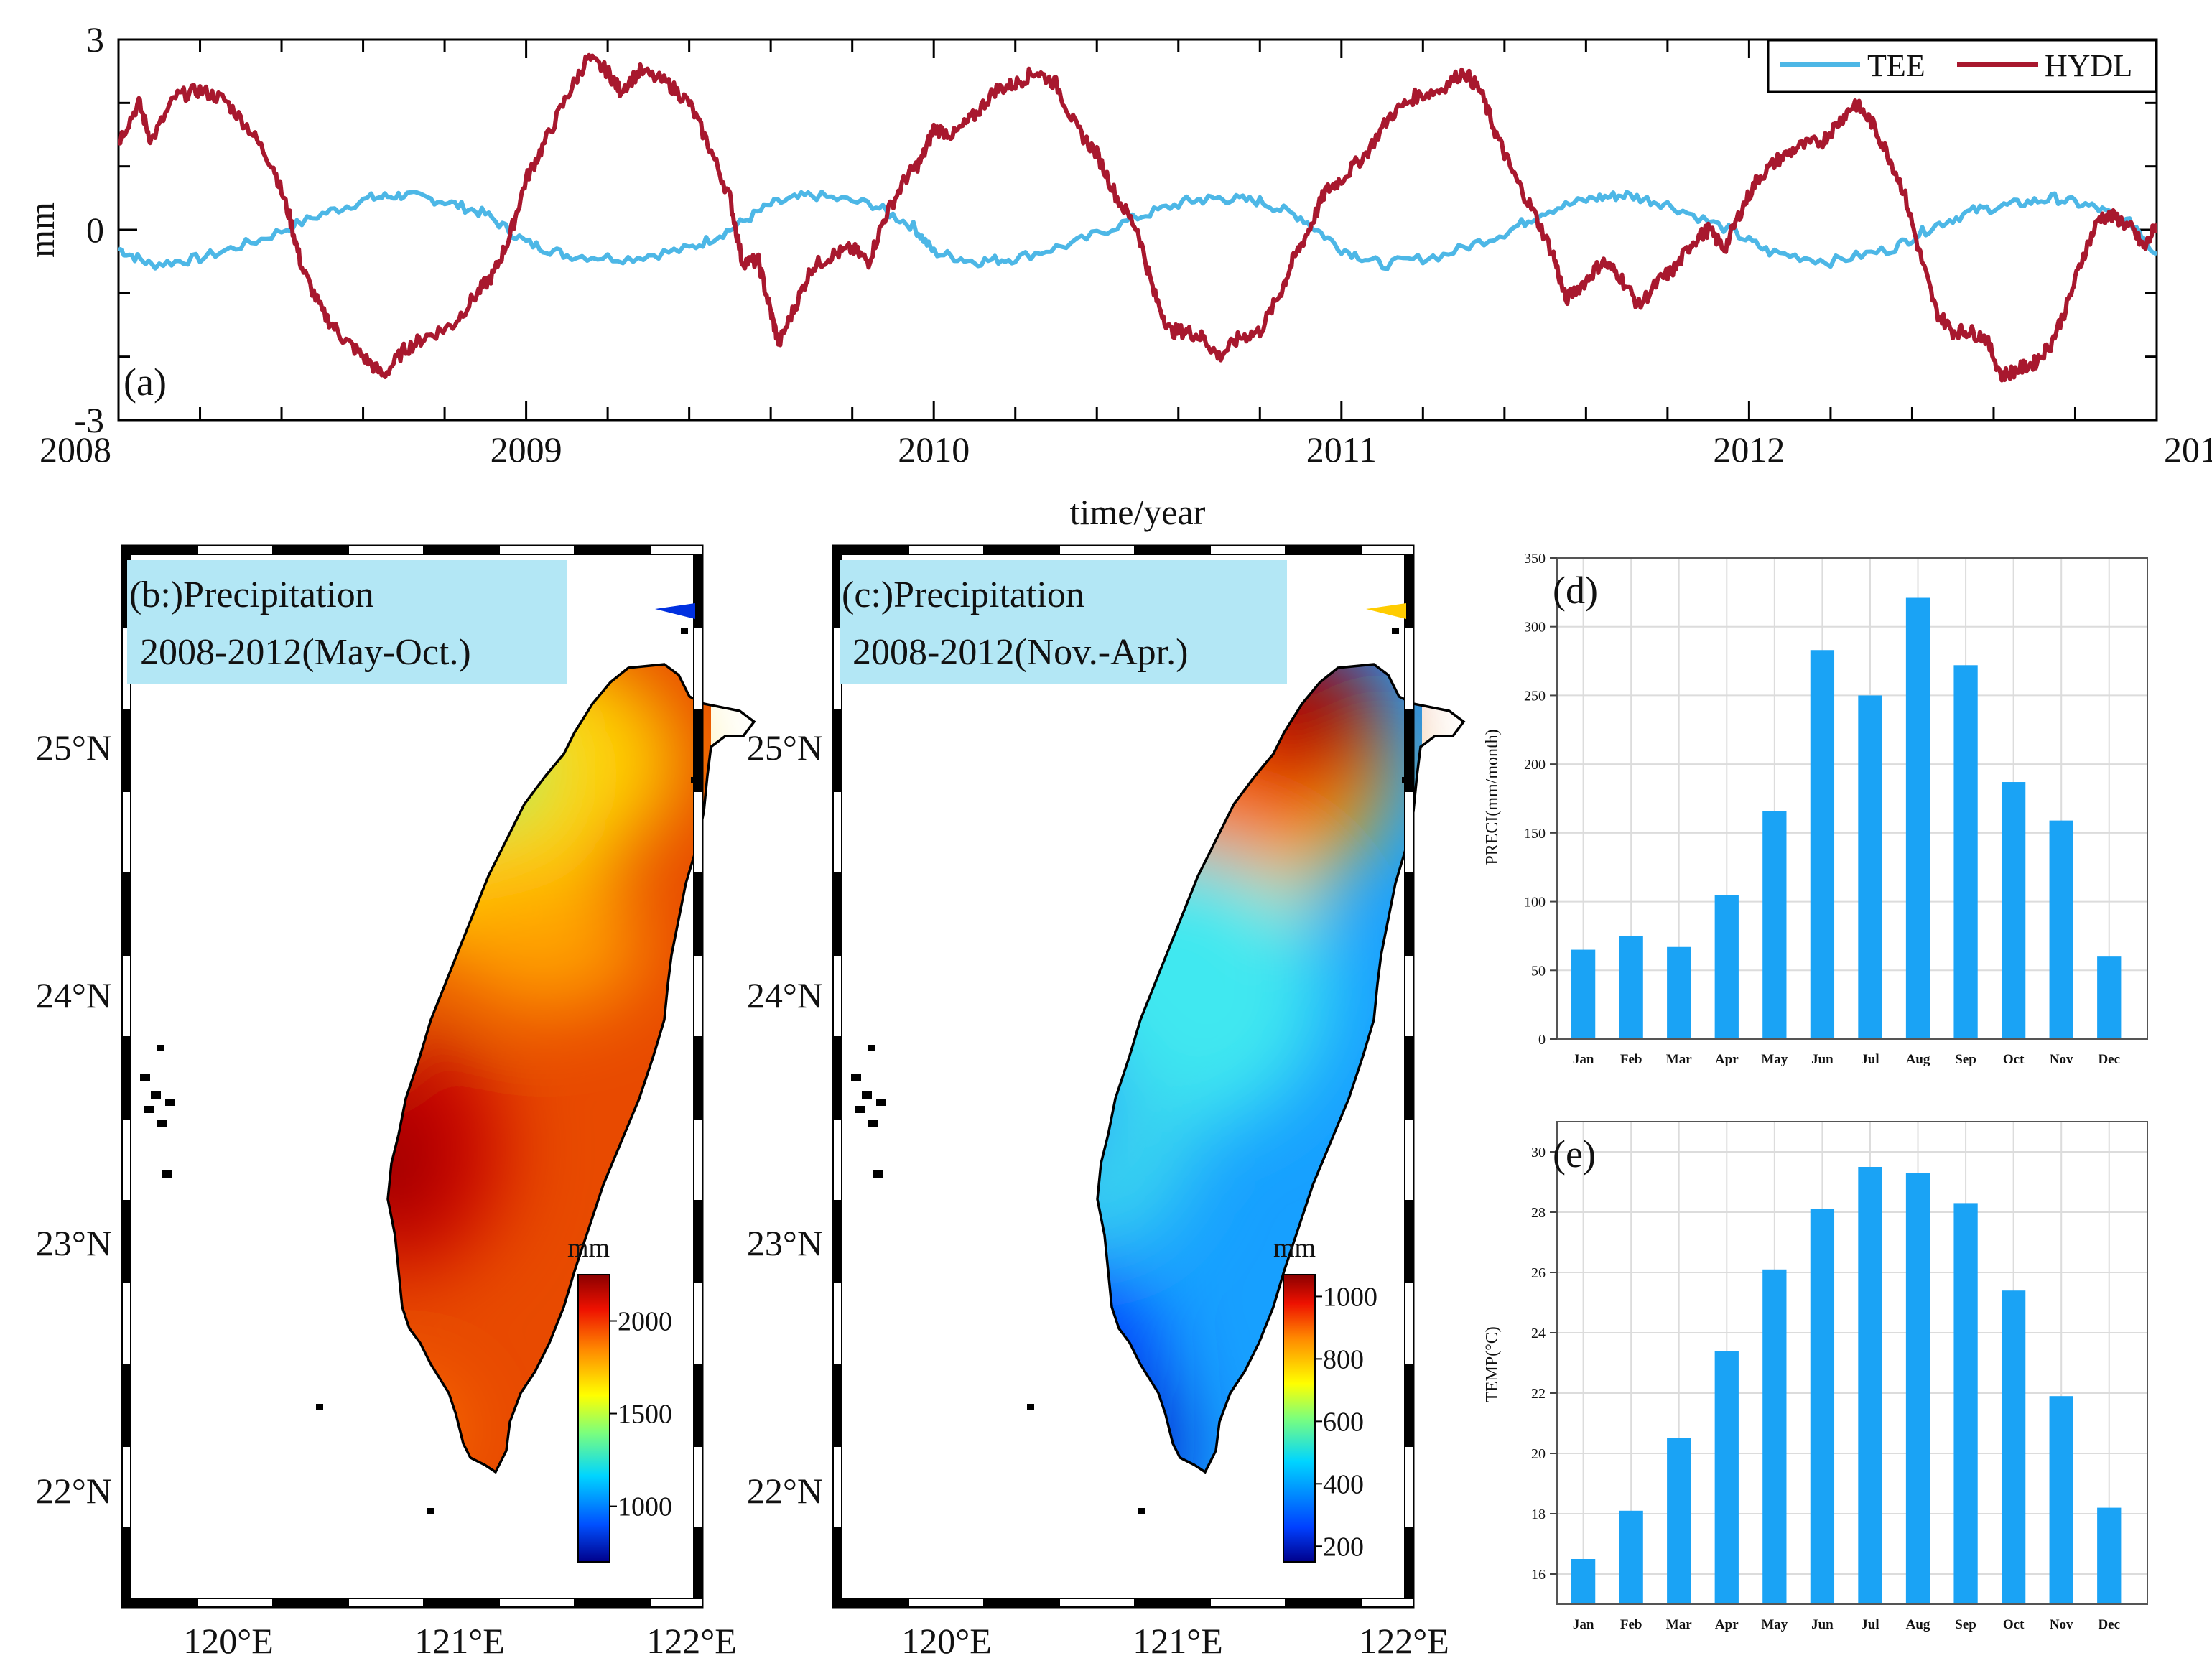 The image size is (2212, 1671). What do you see at coordinates (1852, 799) in the screenshot?
I see `panel-d-frame` at bounding box center [1852, 799].